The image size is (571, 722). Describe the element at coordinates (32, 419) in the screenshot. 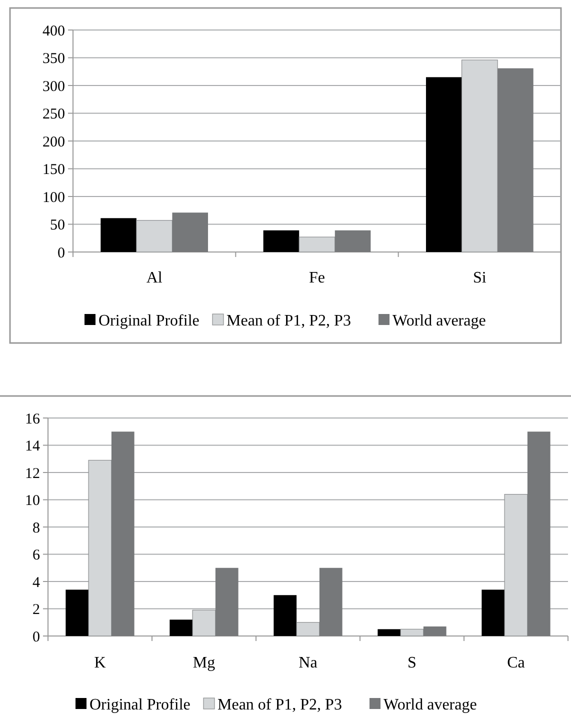

I see `y-tick-label: 16` at that location.